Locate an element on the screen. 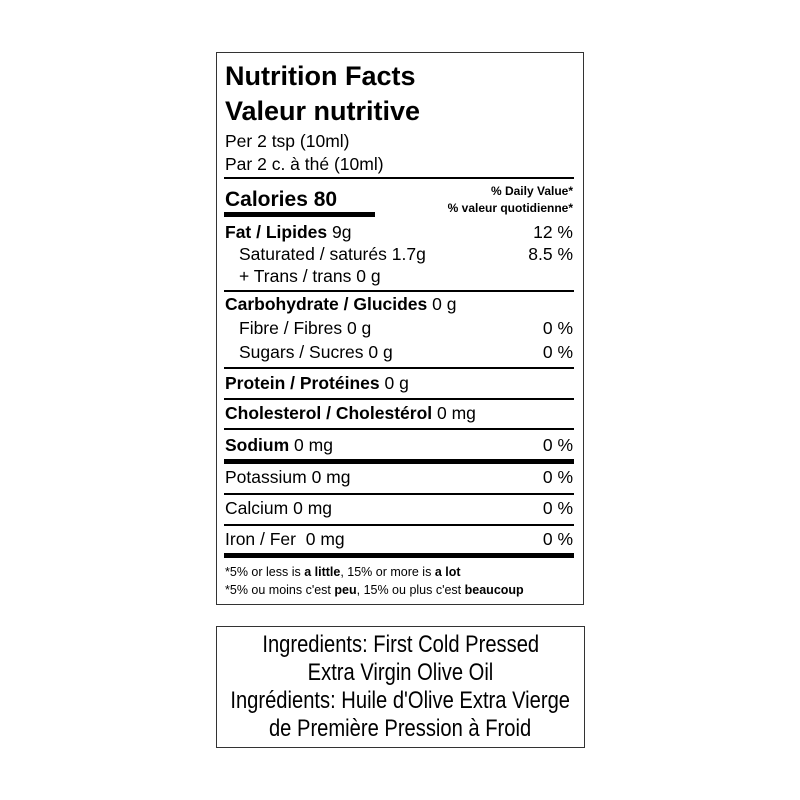 This screenshot has width=800, height=800. dv-iron: 0 % is located at coordinates (557, 539).